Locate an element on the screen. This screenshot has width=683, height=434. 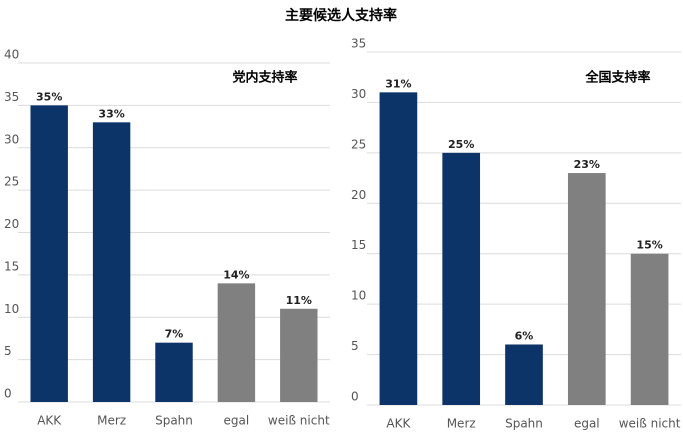
value-label: 25% is located at coordinates (461, 144).